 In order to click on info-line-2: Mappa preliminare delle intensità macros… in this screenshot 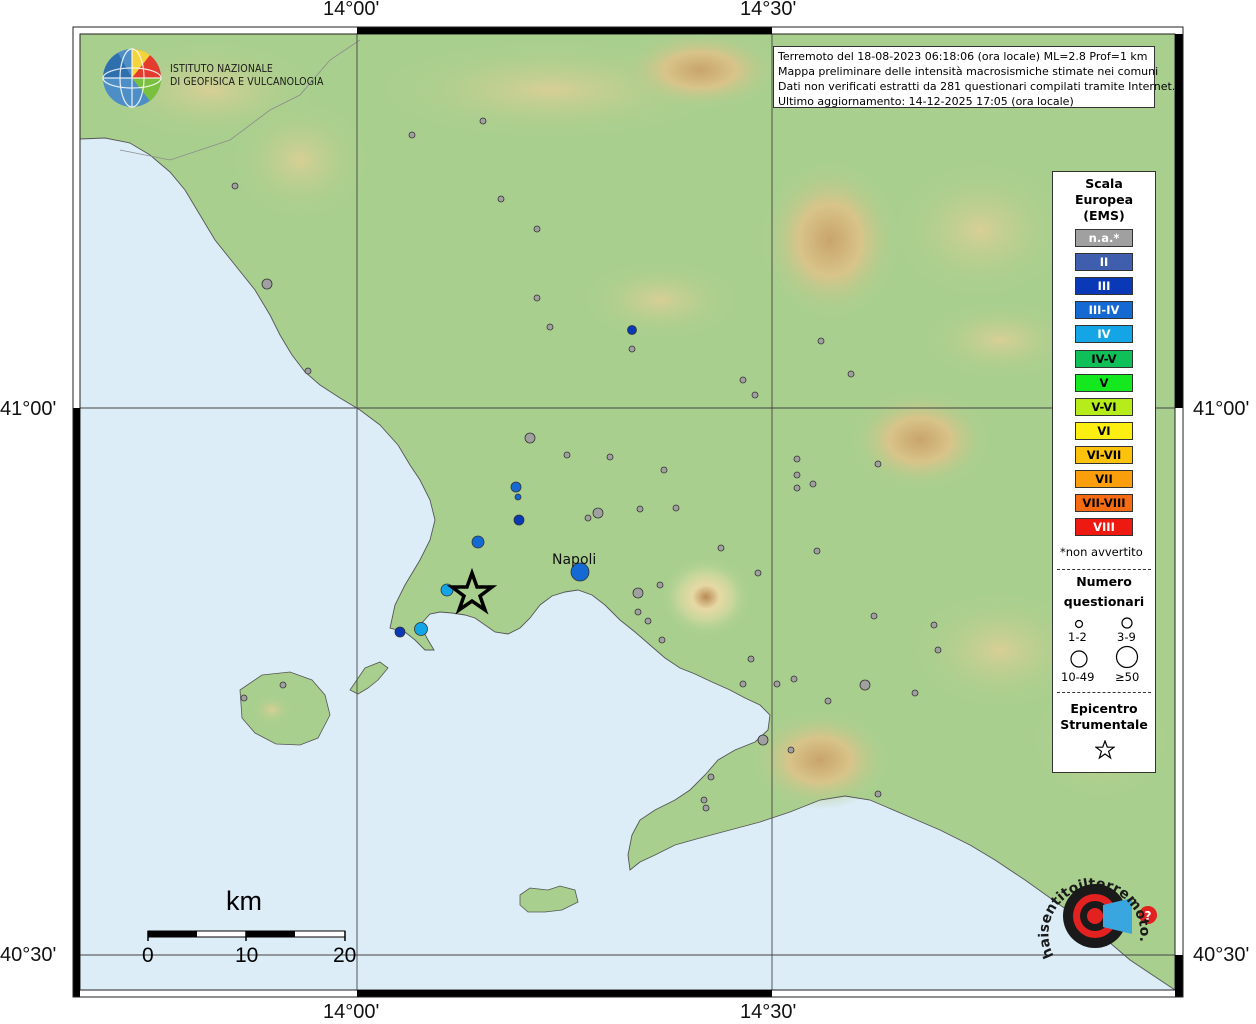, I will do `click(968, 71)`.